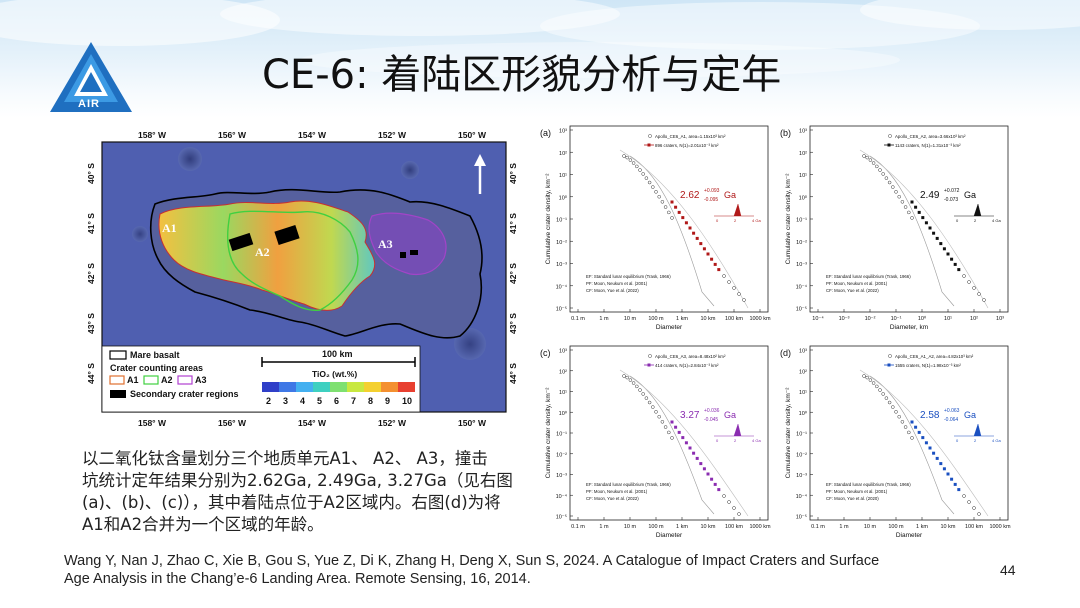 The width and height of the screenshot is (1080, 608). Describe the element at coordinates (952, 191) in the screenshot. I see `model-age-plus: +0.072` at that location.